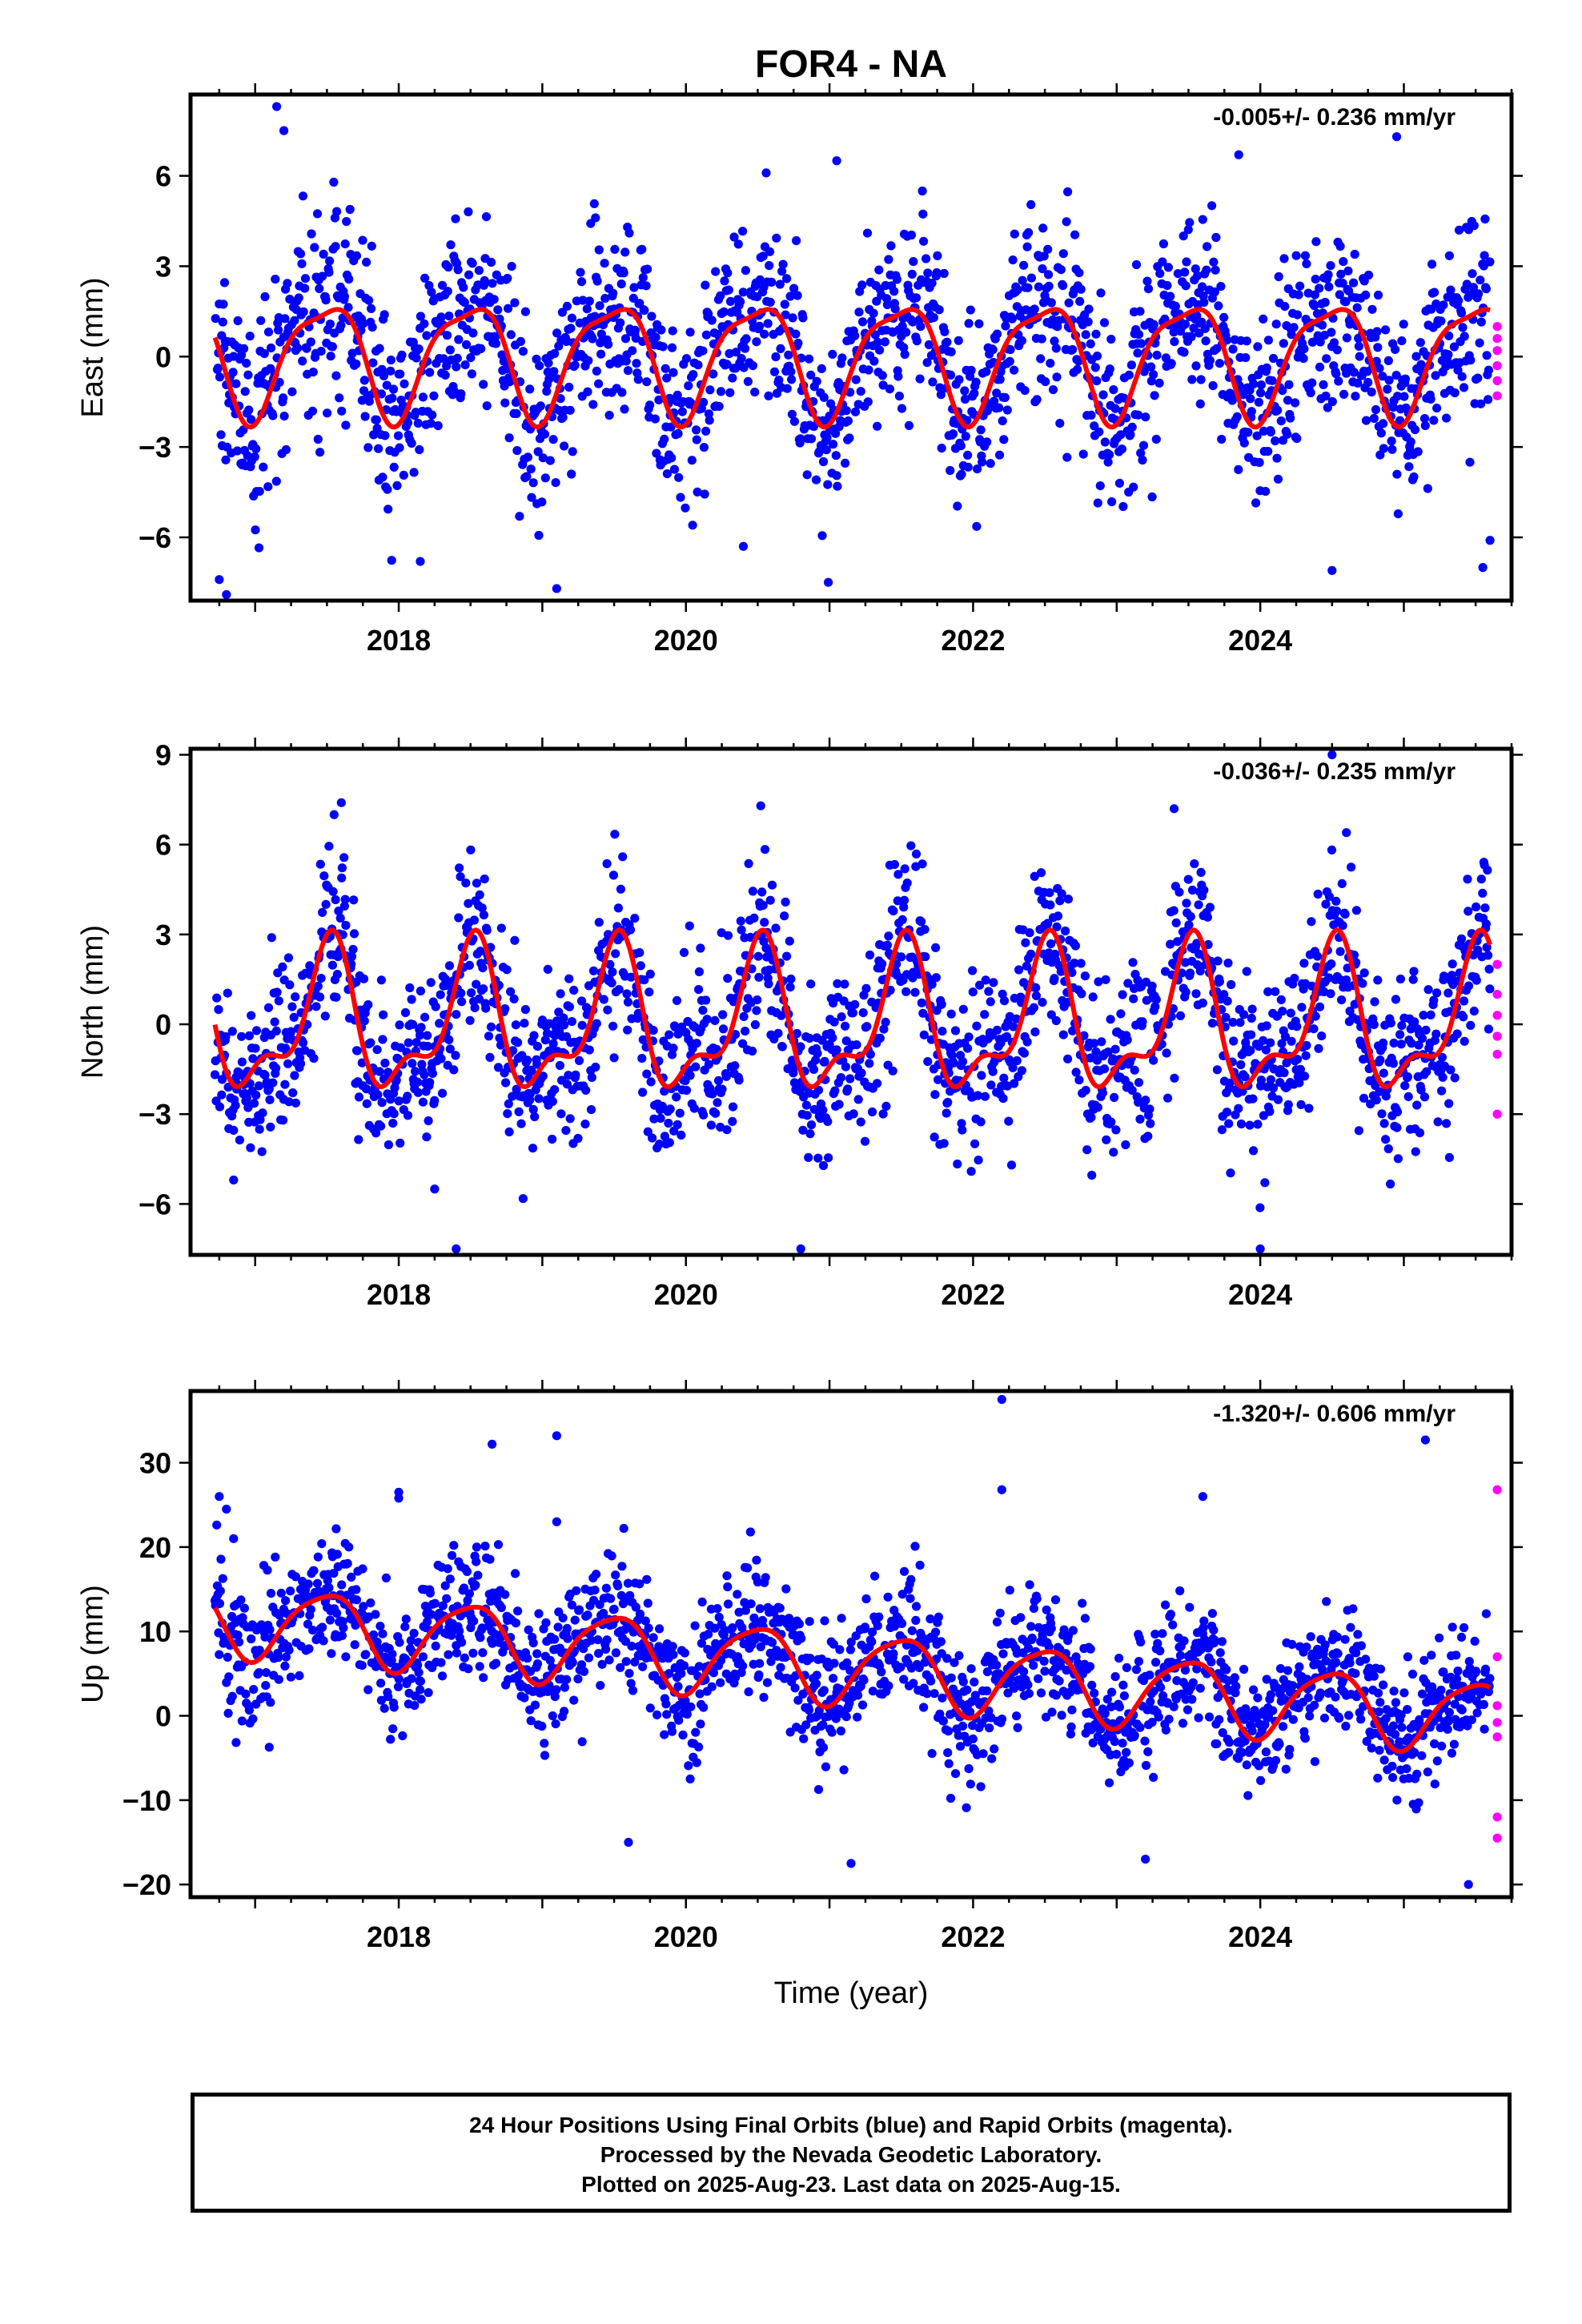  I want to click on y-axis-label: East (mm), so click(93, 347).